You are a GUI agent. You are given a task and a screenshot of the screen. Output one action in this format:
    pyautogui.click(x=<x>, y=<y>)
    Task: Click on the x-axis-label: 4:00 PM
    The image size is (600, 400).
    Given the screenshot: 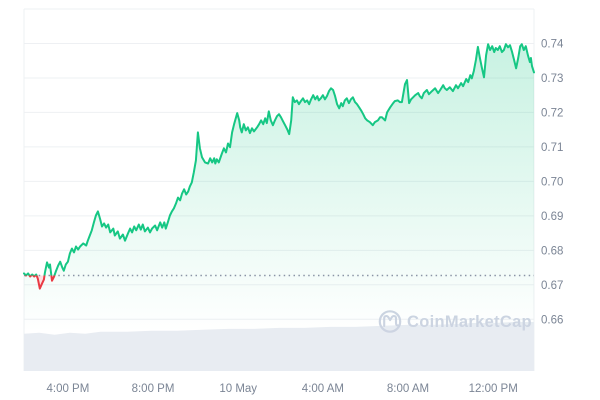 What is the action you would take?
    pyautogui.click(x=67, y=389)
    